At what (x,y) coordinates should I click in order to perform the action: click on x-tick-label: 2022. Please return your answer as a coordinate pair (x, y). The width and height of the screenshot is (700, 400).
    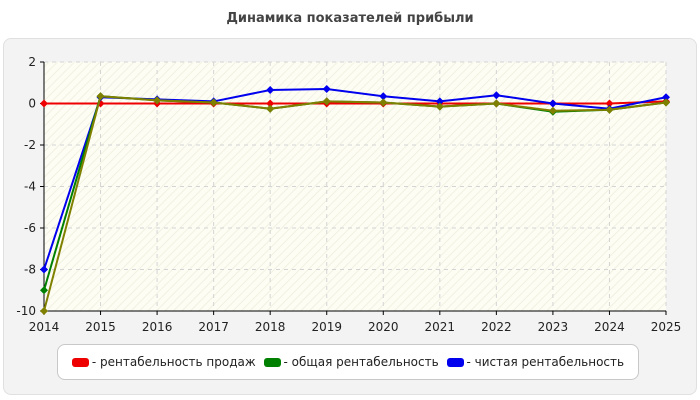
    Looking at the image, I should click on (496, 327).